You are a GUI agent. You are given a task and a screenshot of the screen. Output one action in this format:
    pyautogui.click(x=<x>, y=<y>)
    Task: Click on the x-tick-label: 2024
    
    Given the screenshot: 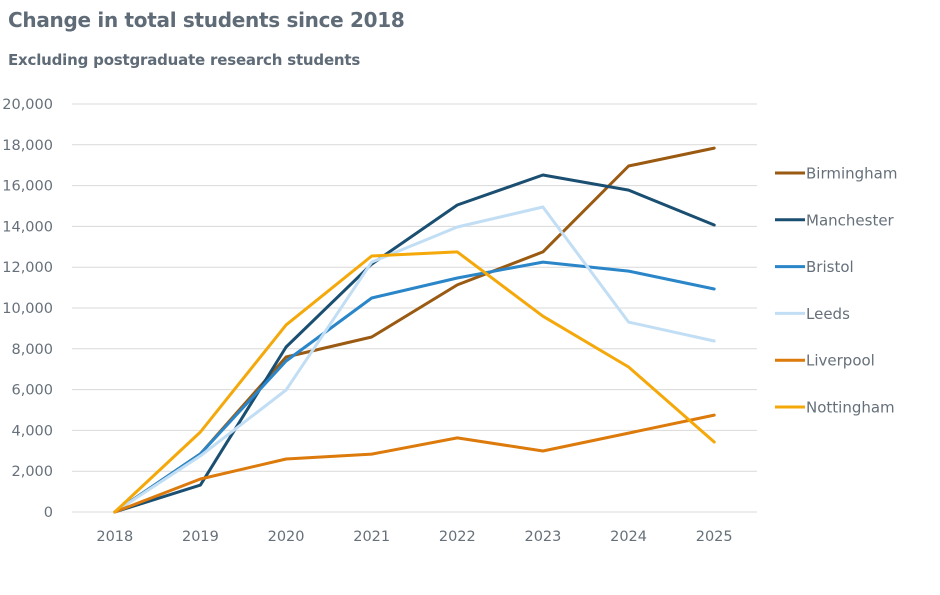 What is the action you would take?
    pyautogui.click(x=628, y=537)
    